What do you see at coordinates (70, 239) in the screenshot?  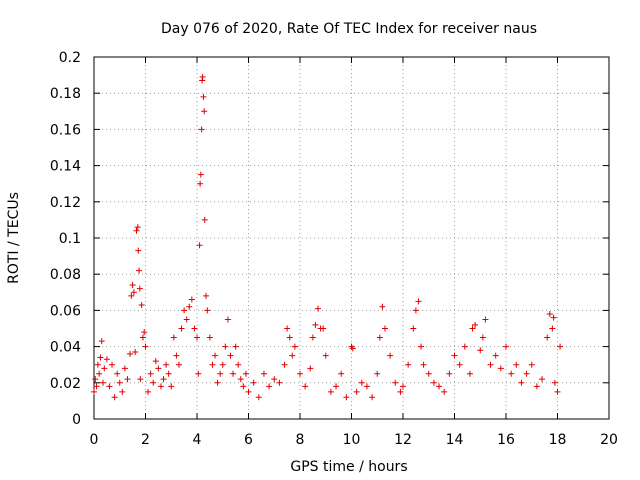 I see `y-tick-label: 0.1` at bounding box center [70, 239].